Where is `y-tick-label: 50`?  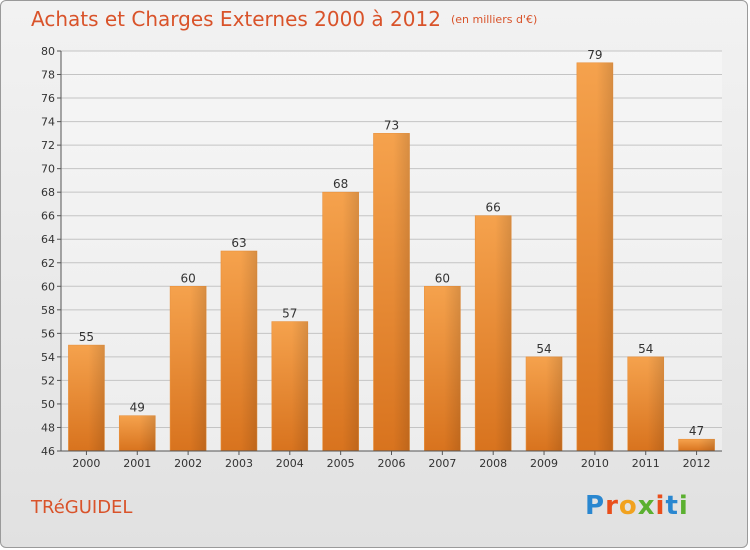 y-tick-label: 50 is located at coordinates (48, 404).